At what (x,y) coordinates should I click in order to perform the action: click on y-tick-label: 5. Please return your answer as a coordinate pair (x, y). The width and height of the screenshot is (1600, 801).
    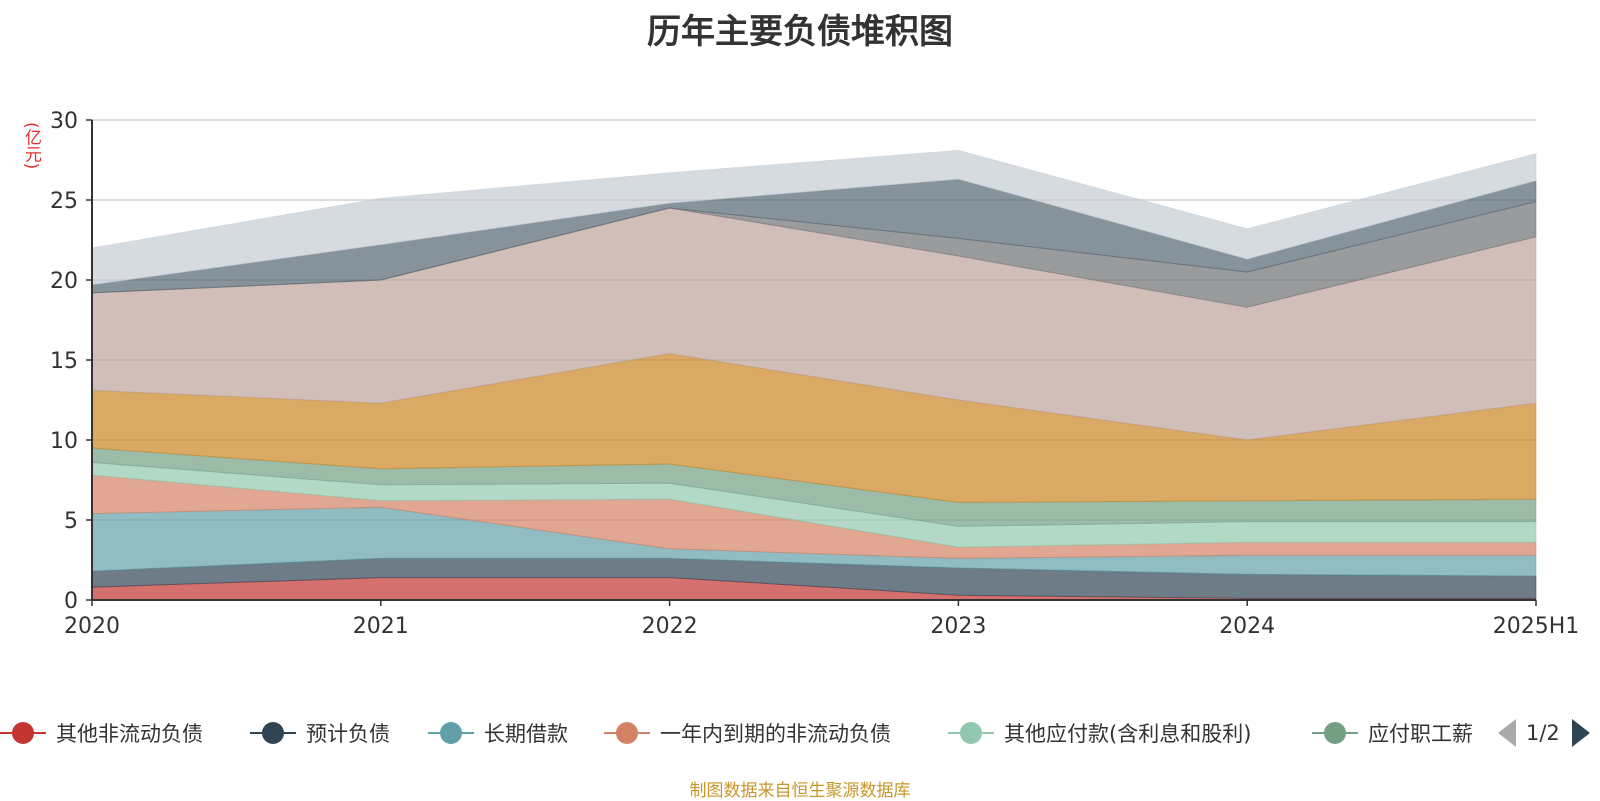
    Looking at the image, I should click on (71, 521).